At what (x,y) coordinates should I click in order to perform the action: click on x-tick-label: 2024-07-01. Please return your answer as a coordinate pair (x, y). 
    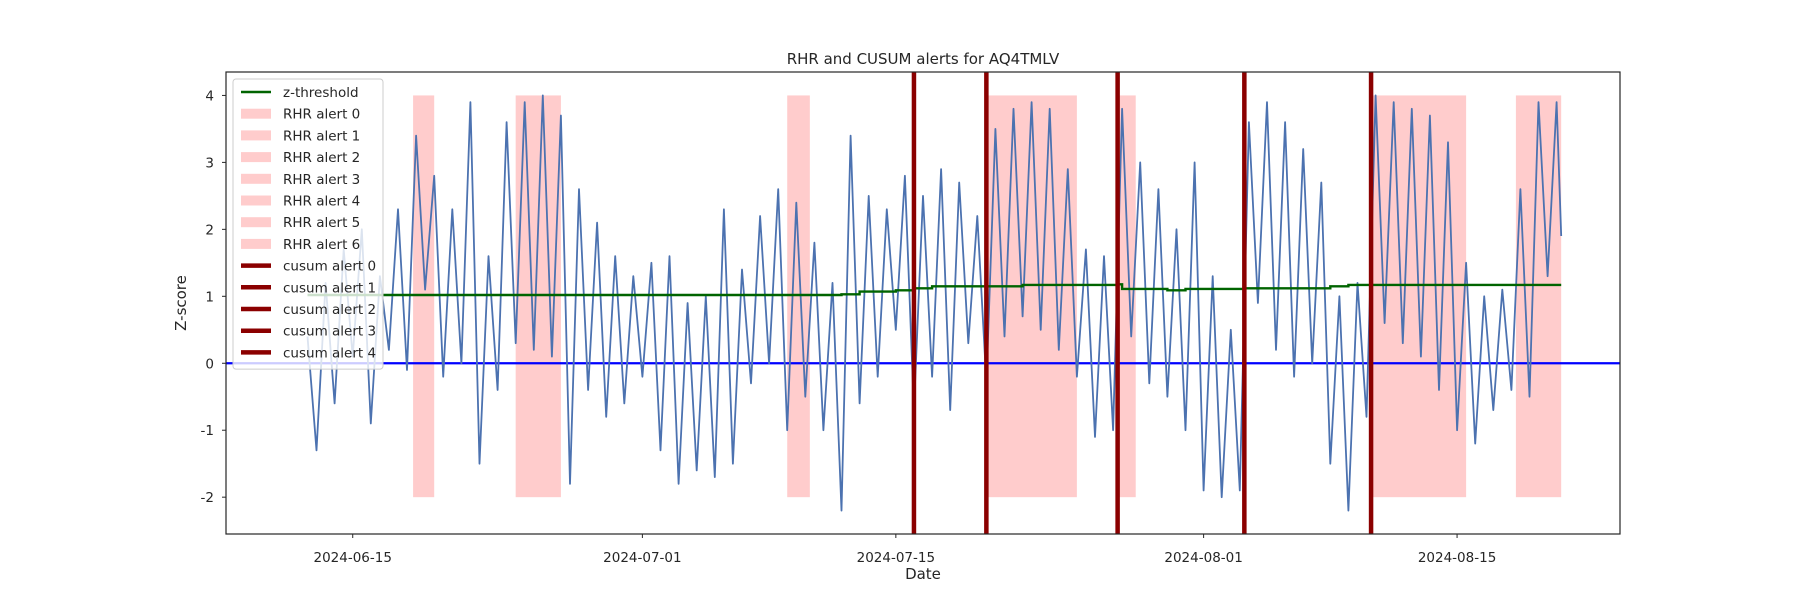
    Looking at the image, I should click on (642, 558).